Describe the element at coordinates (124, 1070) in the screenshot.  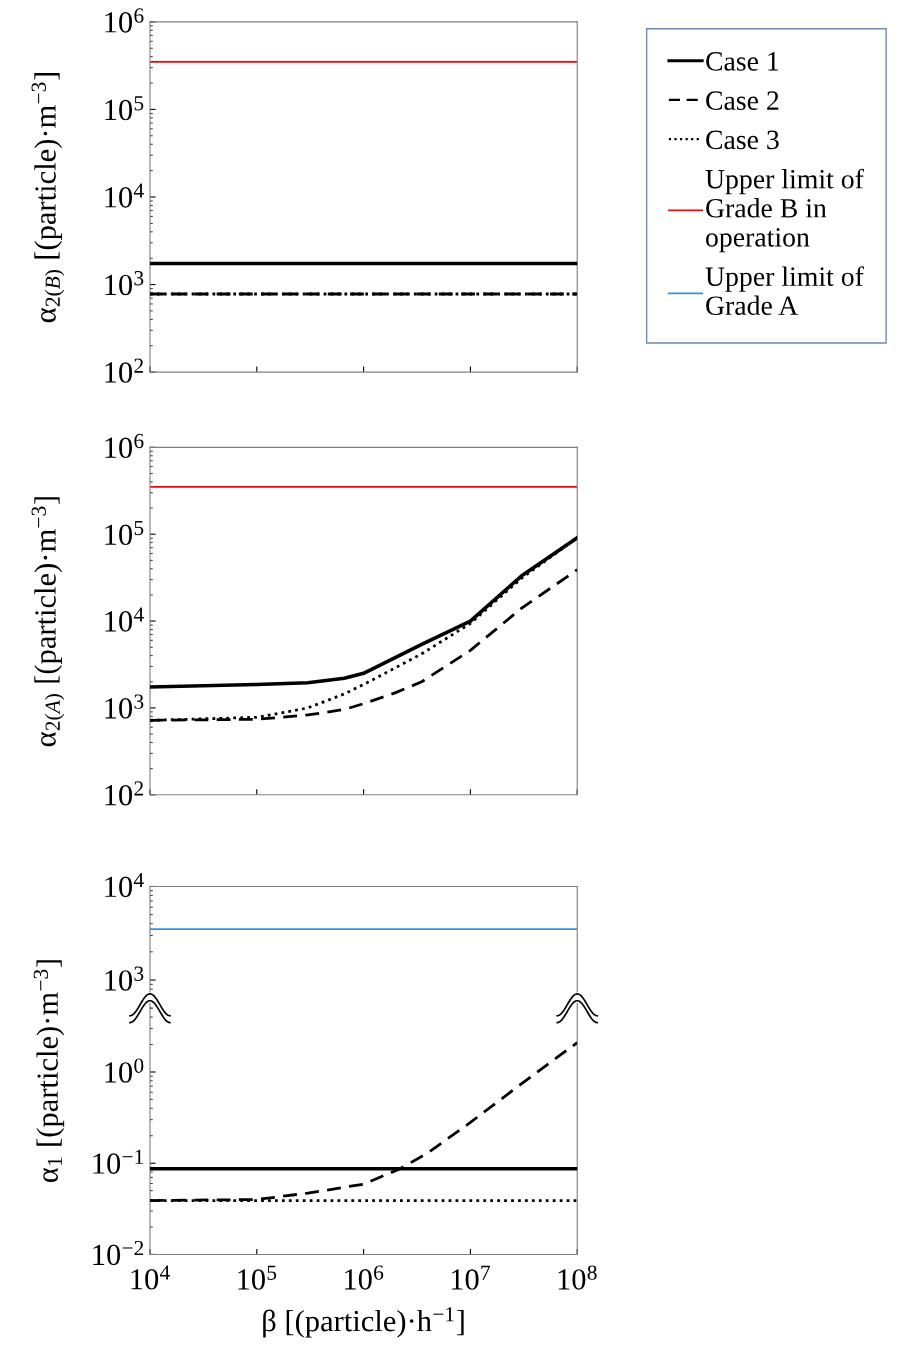
I see `y-tick-label: 10$^{0}$` at that location.